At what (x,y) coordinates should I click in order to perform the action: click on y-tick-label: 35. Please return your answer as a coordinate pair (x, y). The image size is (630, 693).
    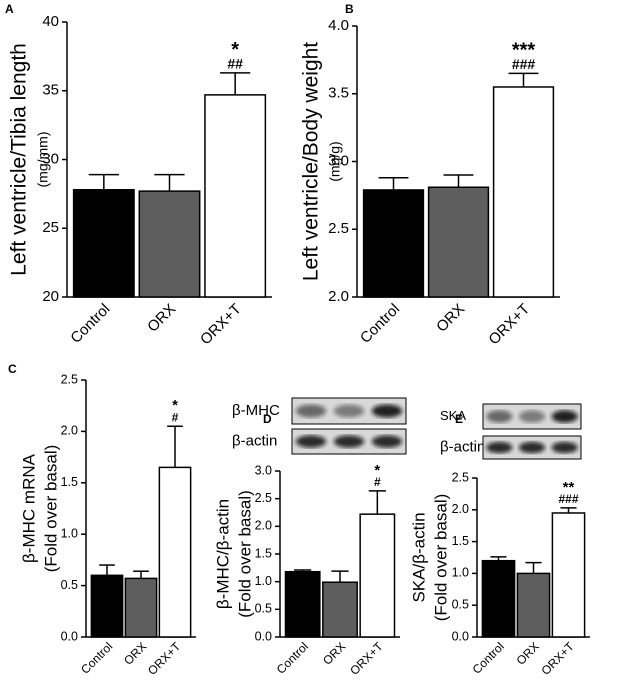
    Looking at the image, I should click on (50, 90).